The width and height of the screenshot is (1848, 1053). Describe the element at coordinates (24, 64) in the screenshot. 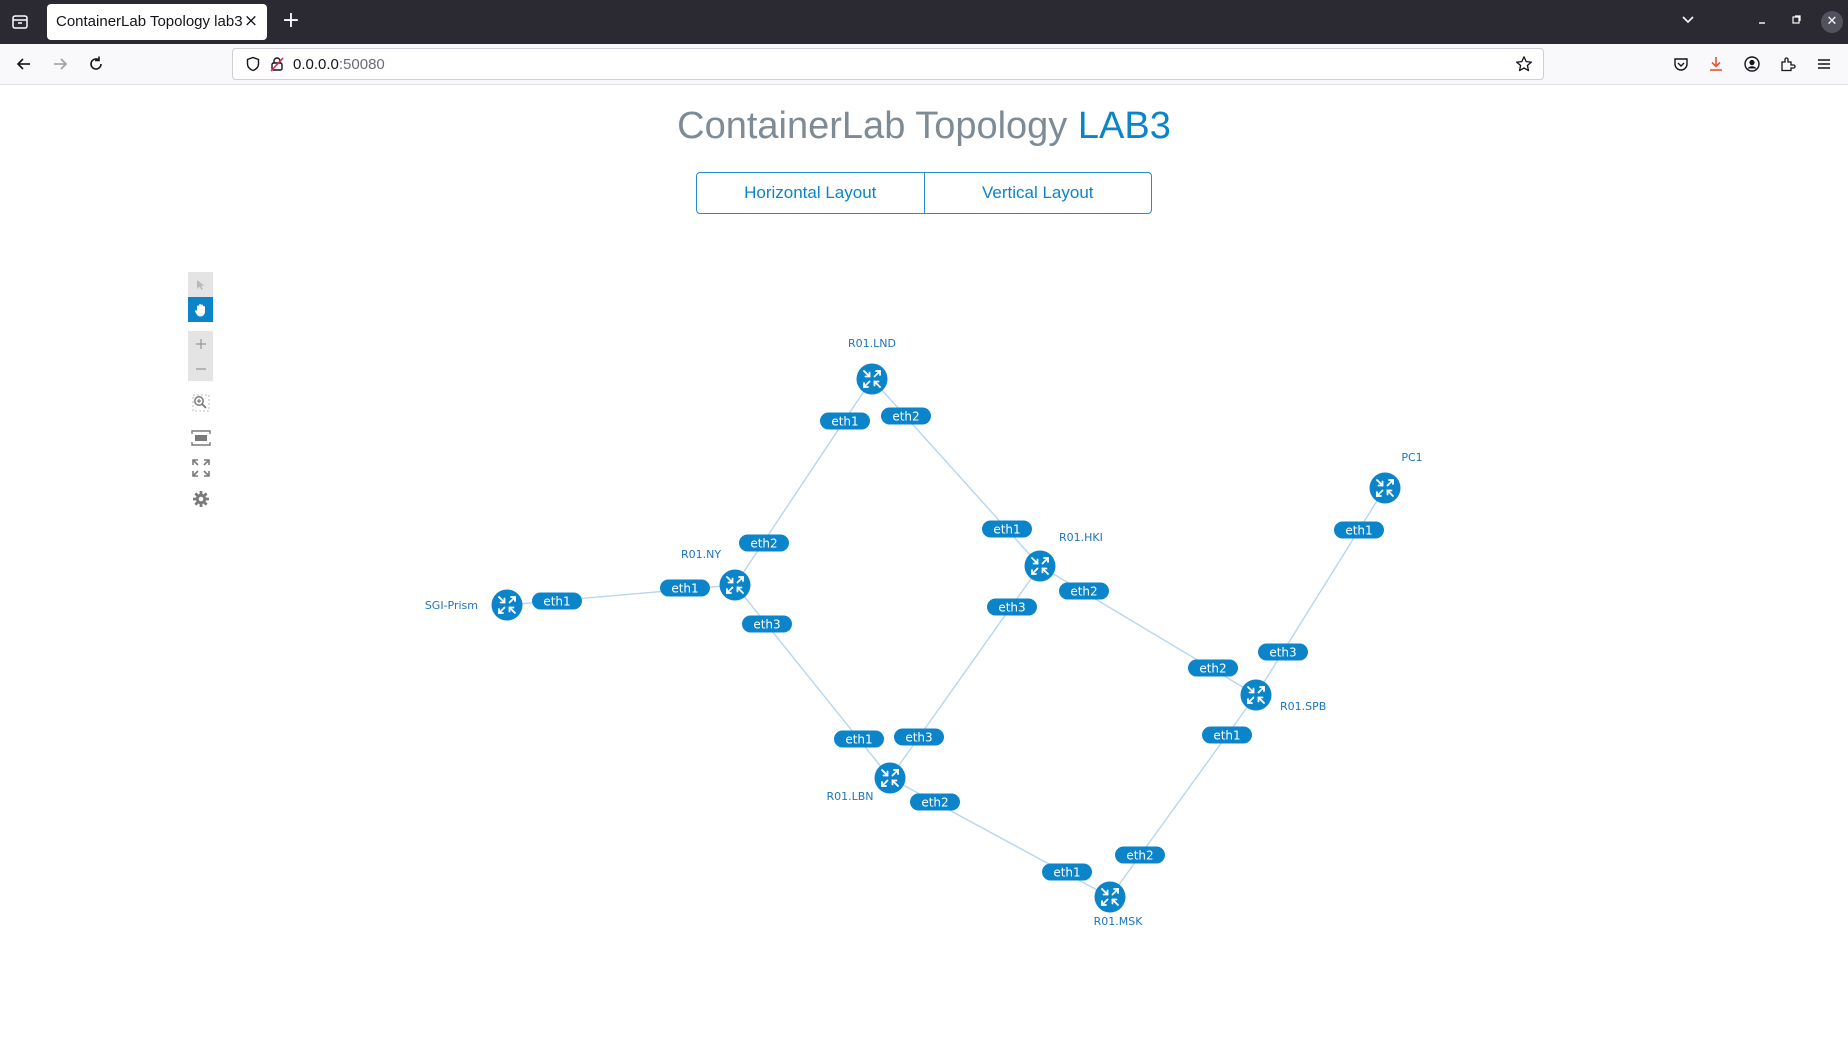

I see `back-icon` at that location.